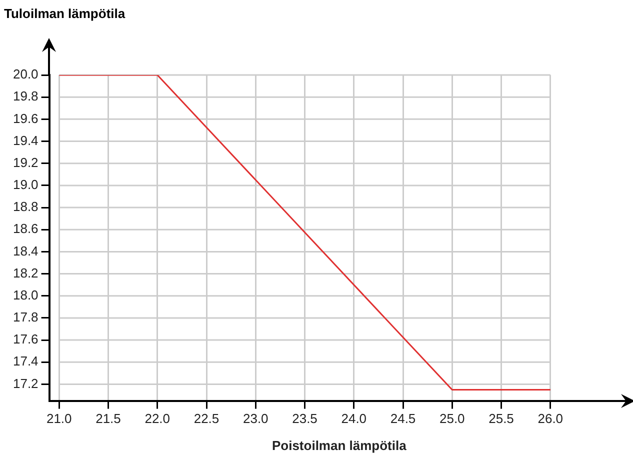 The height and width of the screenshot is (466, 633). What do you see at coordinates (25, 250) in the screenshot?
I see `y-tick-label: 18.4` at bounding box center [25, 250].